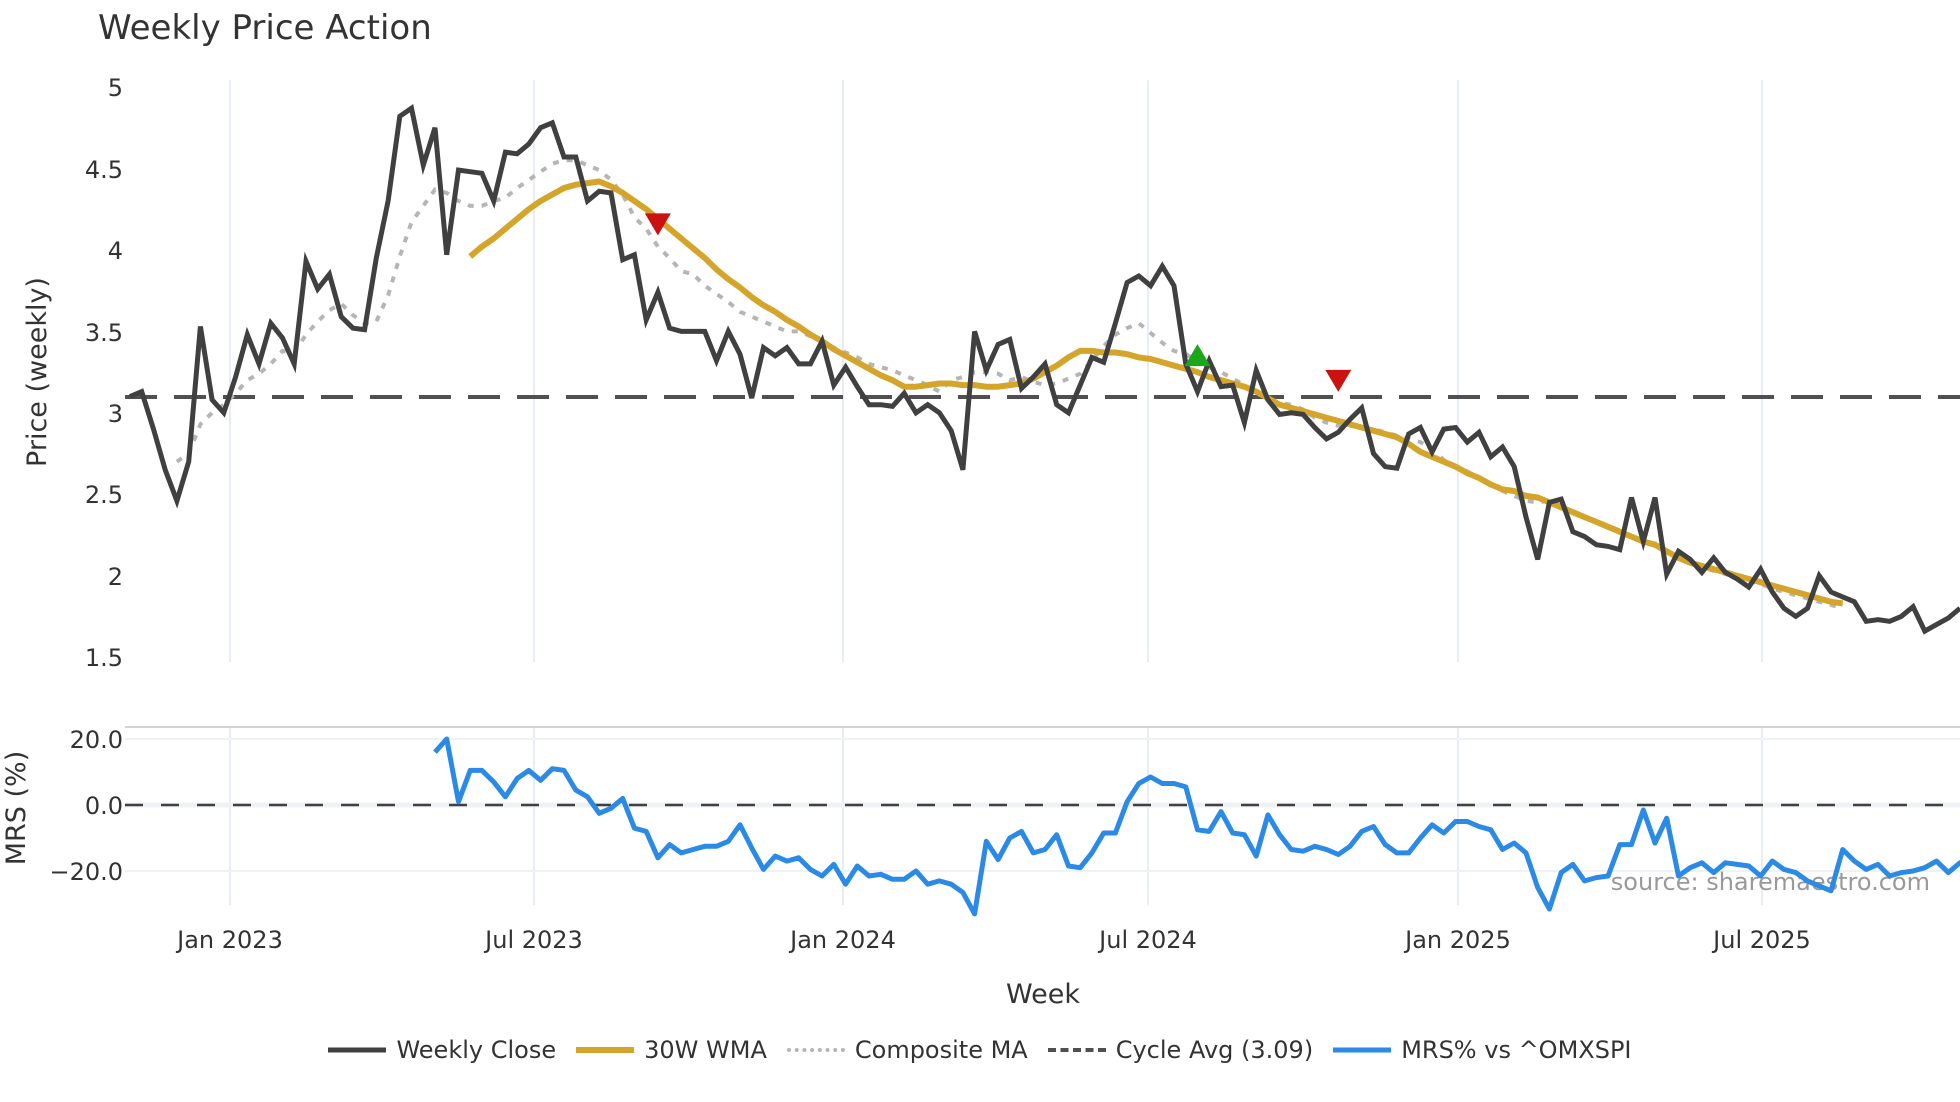  What do you see at coordinates (1770, 882) in the screenshot?
I see `source-watermark: source: sharemaestro.com` at bounding box center [1770, 882].